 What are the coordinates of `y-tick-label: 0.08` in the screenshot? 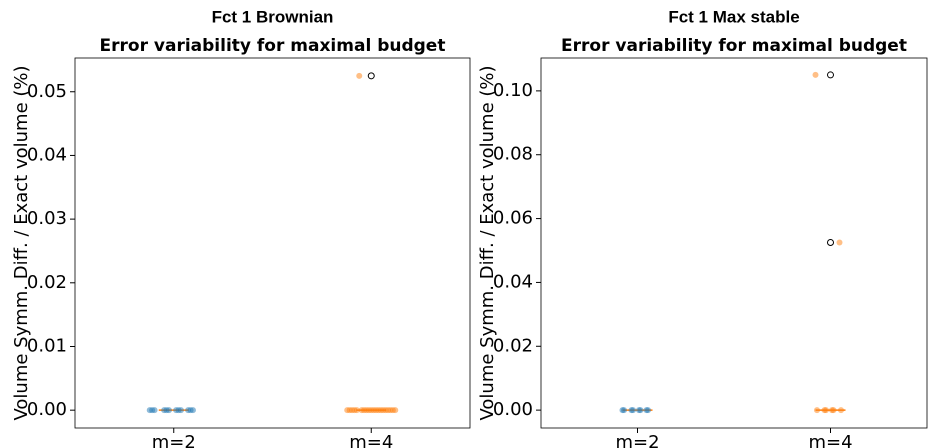 It's located at (513, 154).